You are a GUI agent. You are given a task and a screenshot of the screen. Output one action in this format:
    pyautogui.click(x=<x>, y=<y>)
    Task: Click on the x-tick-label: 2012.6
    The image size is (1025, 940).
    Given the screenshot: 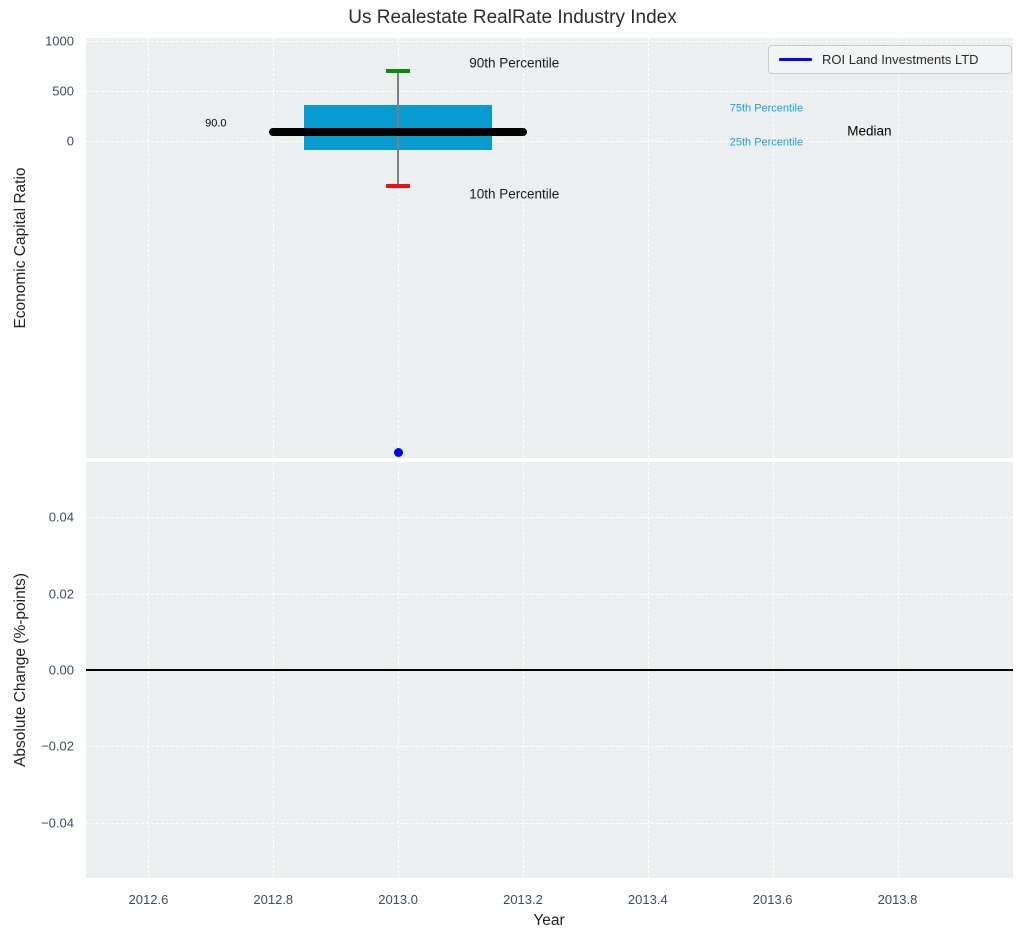 What is the action you would take?
    pyautogui.click(x=148, y=899)
    